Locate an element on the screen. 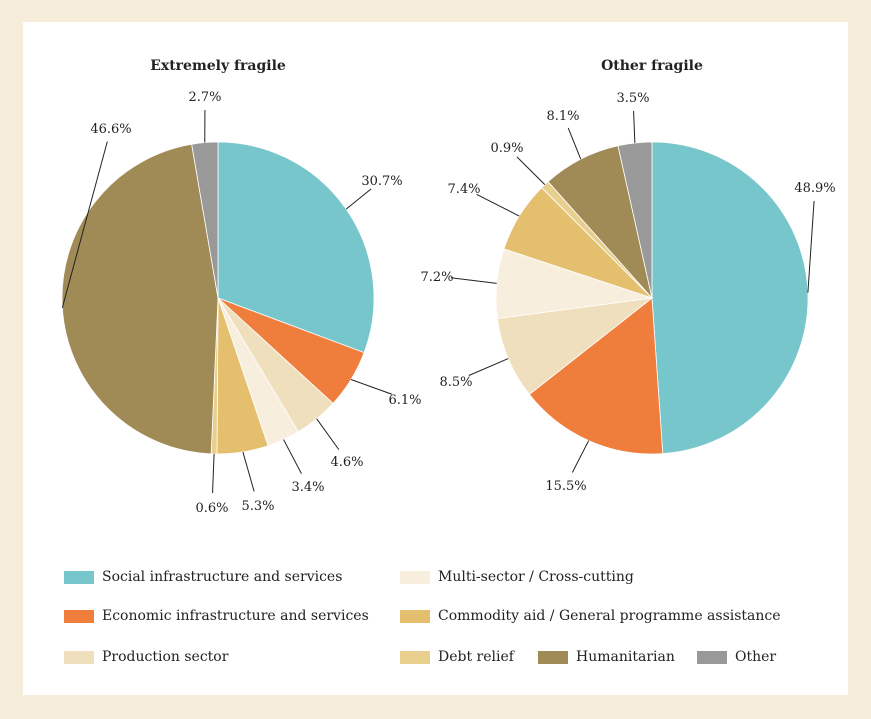  chart-title-extremely-fragile: Extremely fragile is located at coordinates (218, 66).